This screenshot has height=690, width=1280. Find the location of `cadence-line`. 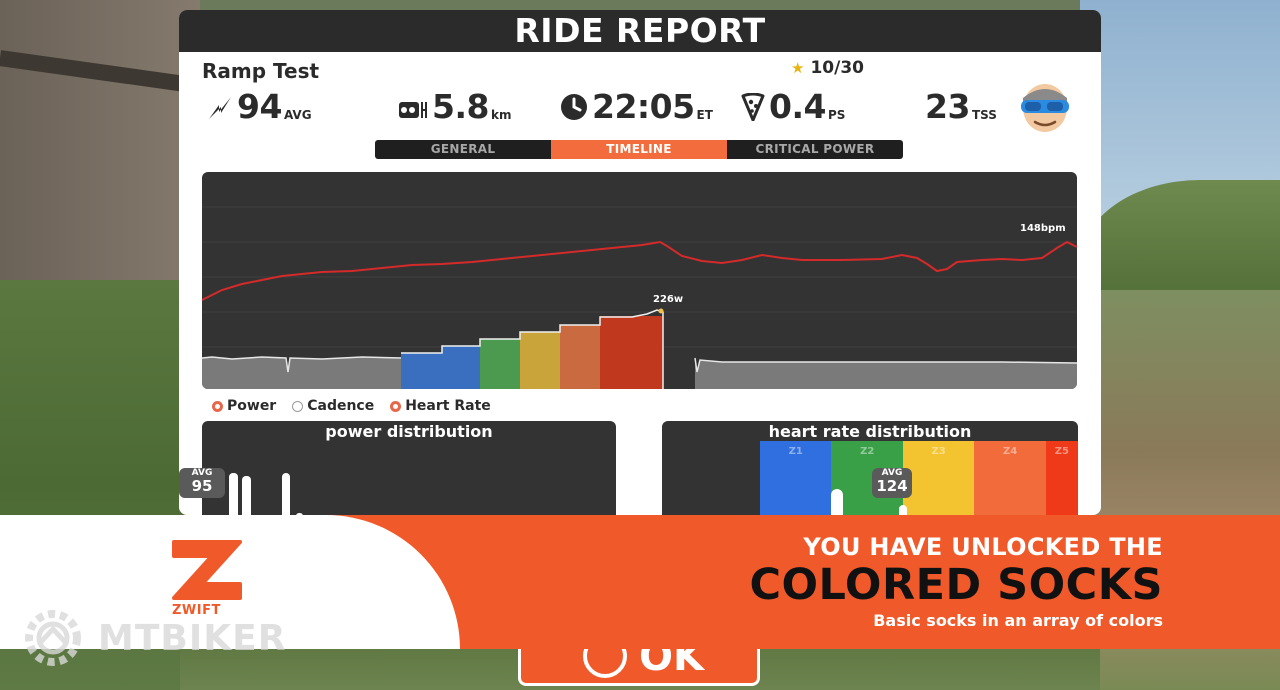

cadence-line is located at coordinates (302, 364).